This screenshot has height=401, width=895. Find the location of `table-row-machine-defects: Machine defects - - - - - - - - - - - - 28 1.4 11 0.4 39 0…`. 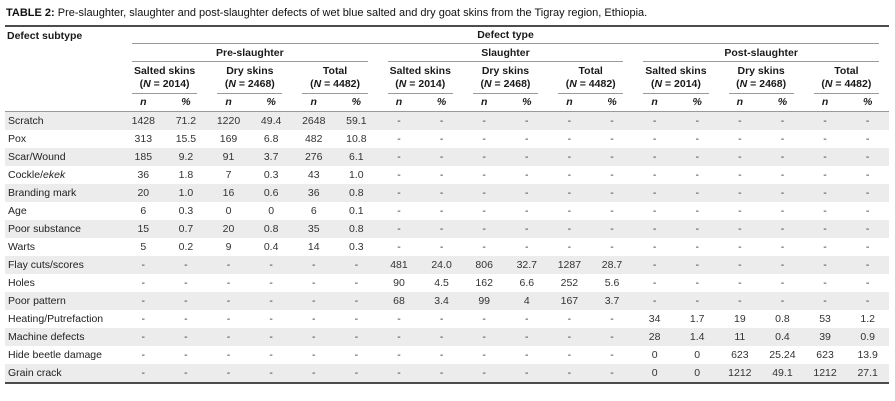

table-row-machine-defects: Machine defects - - - - - - - - - - - - 28 1.4 11 0.4 39 0… is located at coordinates (447, 337).